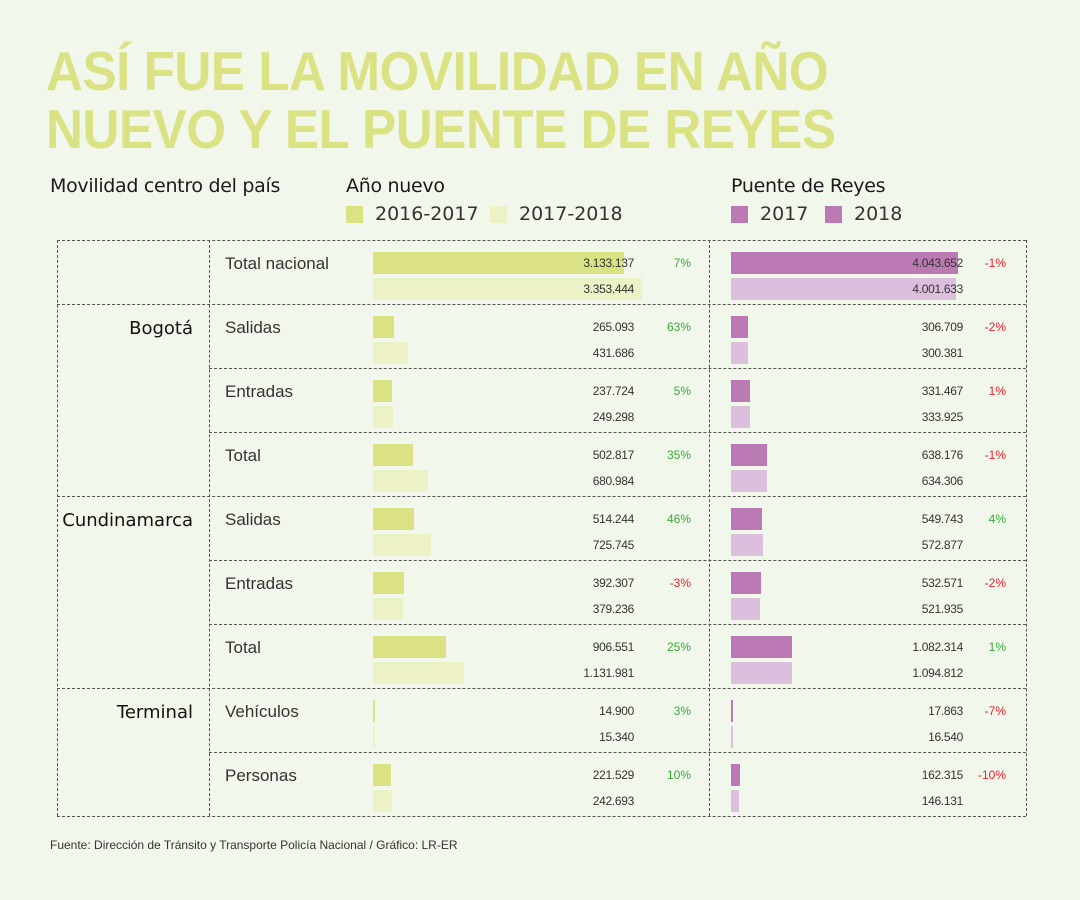 This screenshot has width=1080, height=900. I want to click on change-percent: -7%, so click(995, 711).